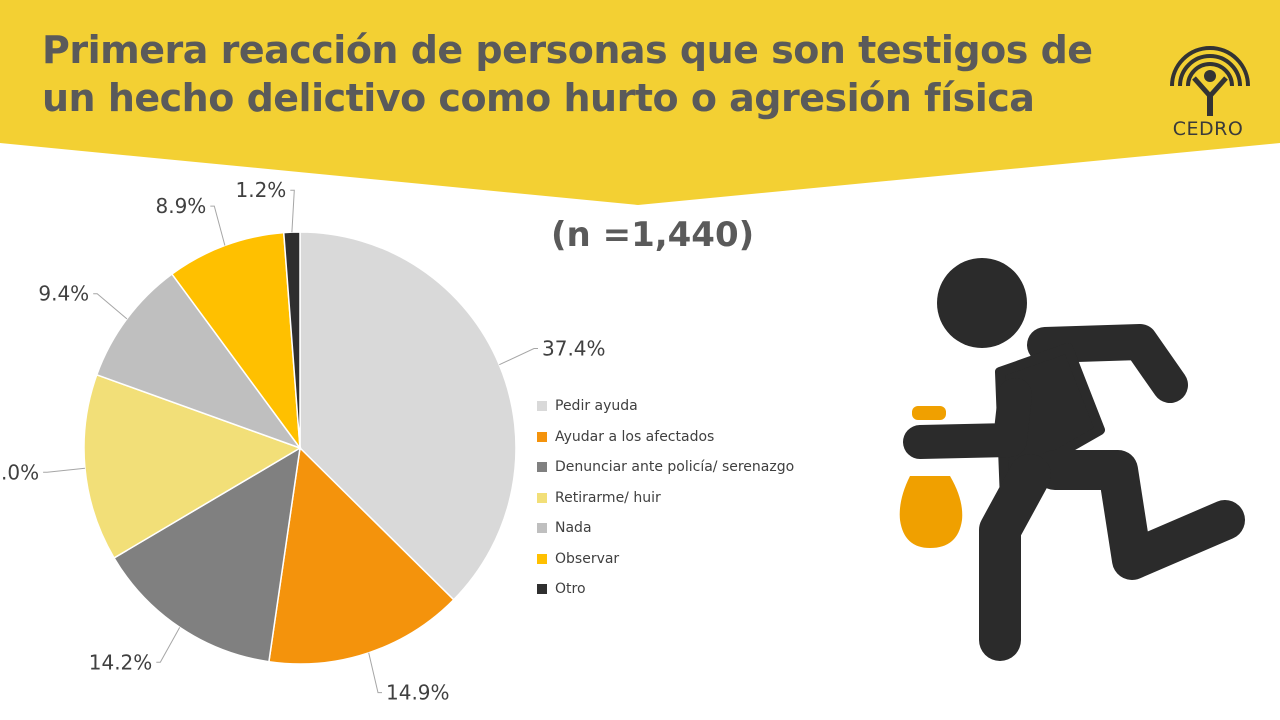 The width and height of the screenshot is (1280, 720). Describe the element at coordinates (635, 436) in the screenshot. I see `legend-label: Ayudar a los afectados` at that location.